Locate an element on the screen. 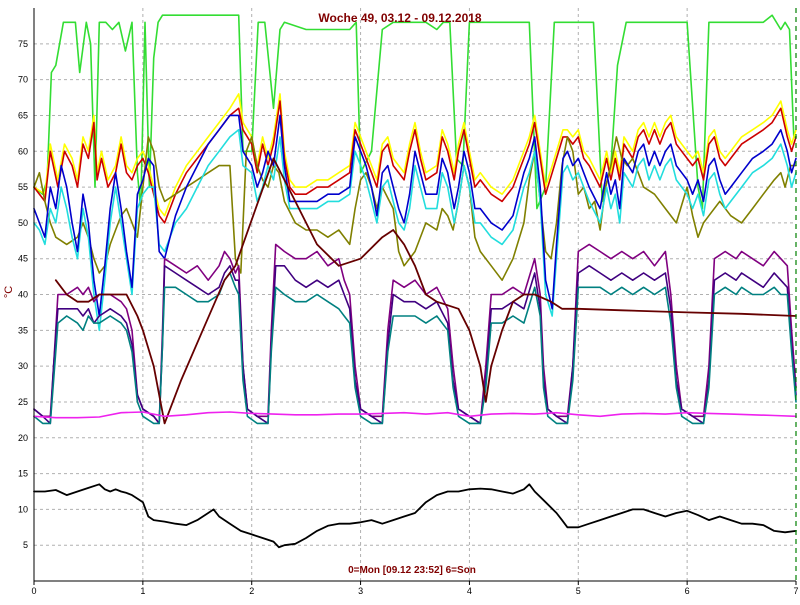  x-tick-label: 2 is located at coordinates (251, 591).